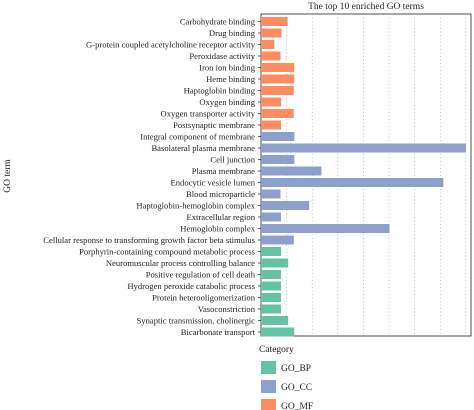  What do you see at coordinates (213, 183) in the screenshot?
I see `y-tick-label: Endocytic vesicle lumen` at bounding box center [213, 183].